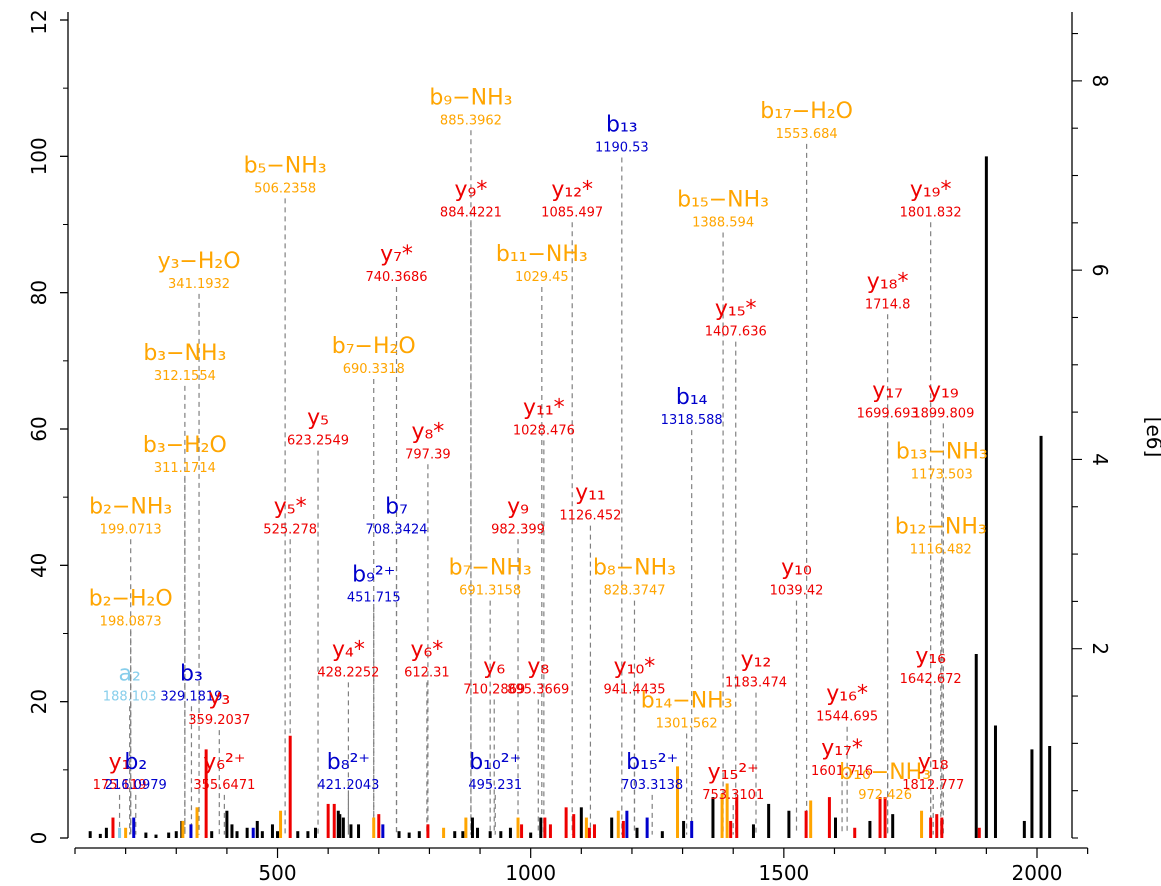 The height and width of the screenshot is (886, 1161). I want to click on ion-label: y₁₆, so click(930, 656).